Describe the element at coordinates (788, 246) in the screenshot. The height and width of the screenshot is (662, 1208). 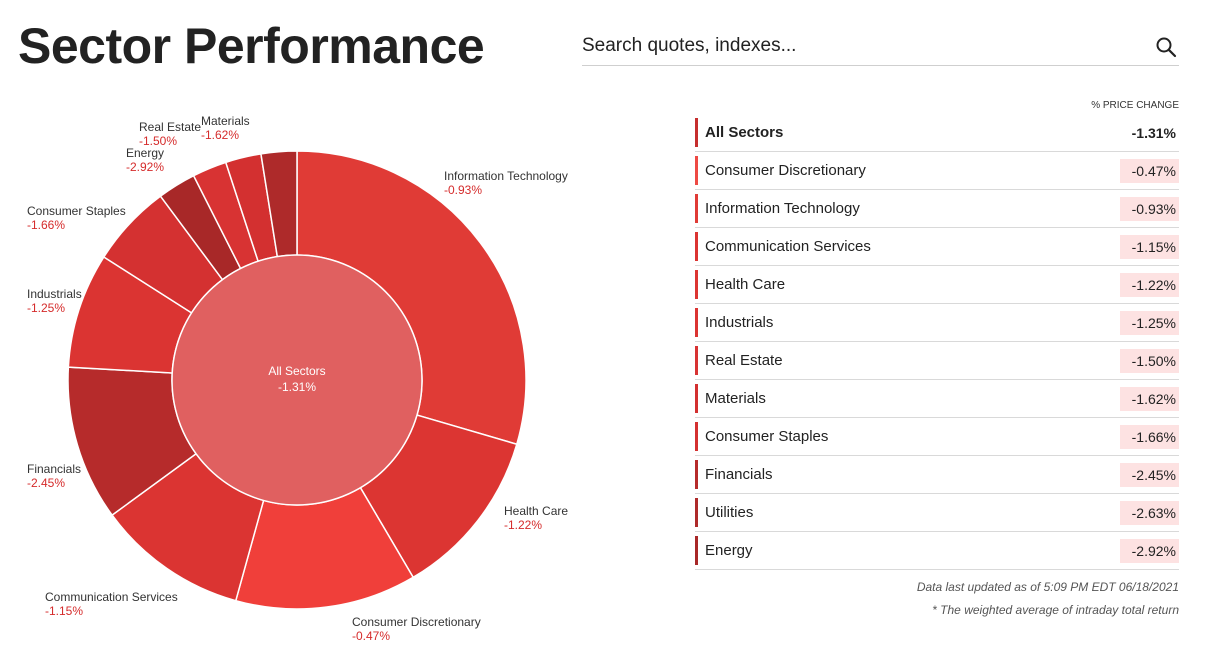
I see `sector-name: Communication Services` at that location.